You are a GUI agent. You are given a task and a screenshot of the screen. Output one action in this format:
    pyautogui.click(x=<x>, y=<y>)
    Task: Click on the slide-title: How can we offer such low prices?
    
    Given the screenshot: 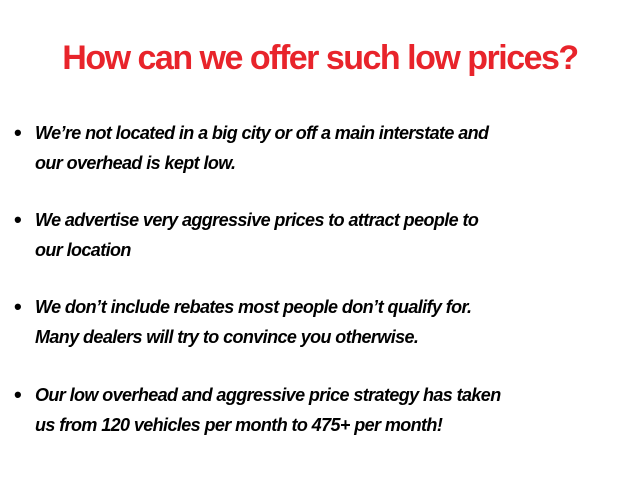 What is the action you would take?
    pyautogui.click(x=320, y=58)
    